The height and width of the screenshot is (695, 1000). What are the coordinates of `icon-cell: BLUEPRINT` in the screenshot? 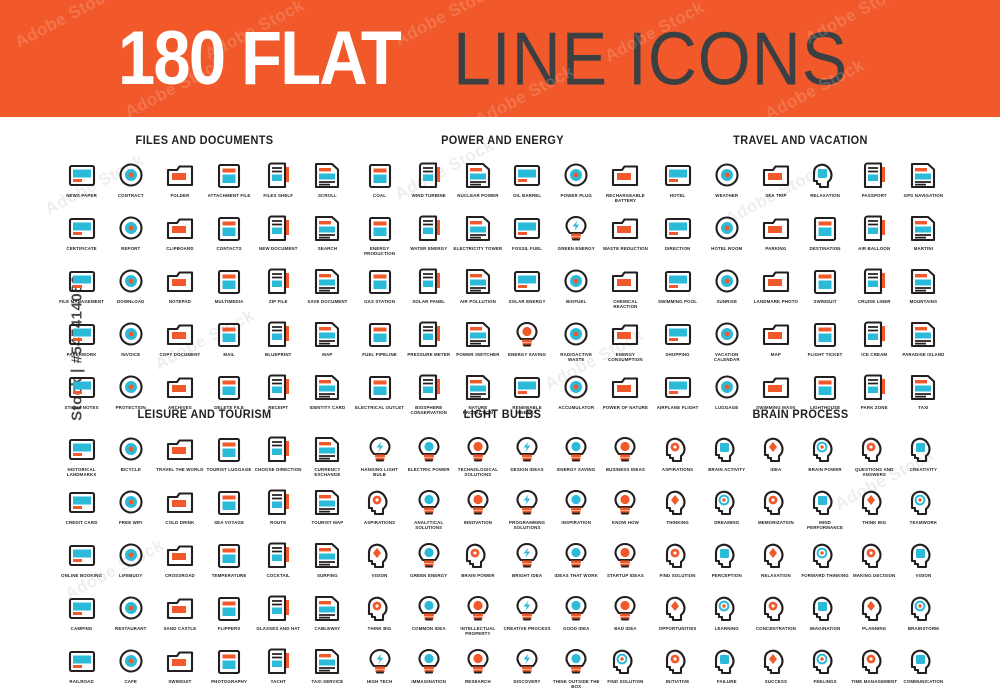 It's located at (278, 341).